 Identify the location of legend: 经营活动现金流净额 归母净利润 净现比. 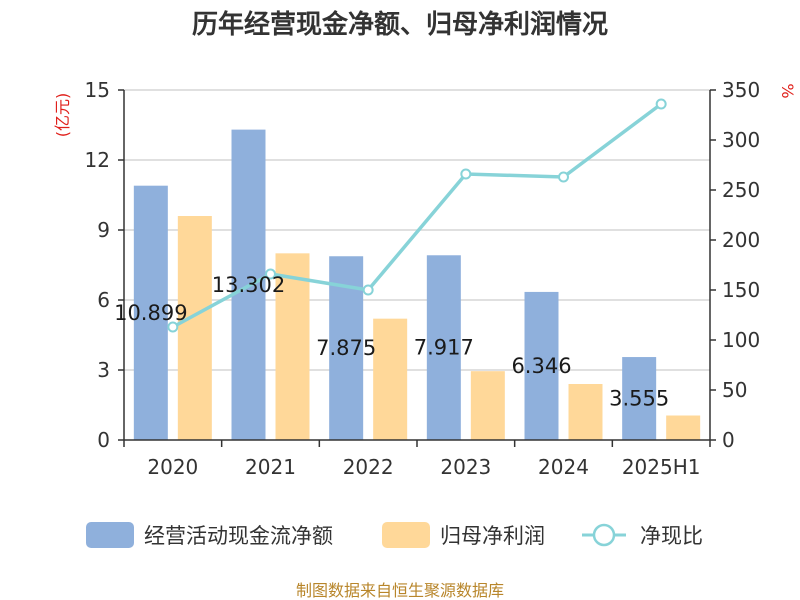
(394, 535).